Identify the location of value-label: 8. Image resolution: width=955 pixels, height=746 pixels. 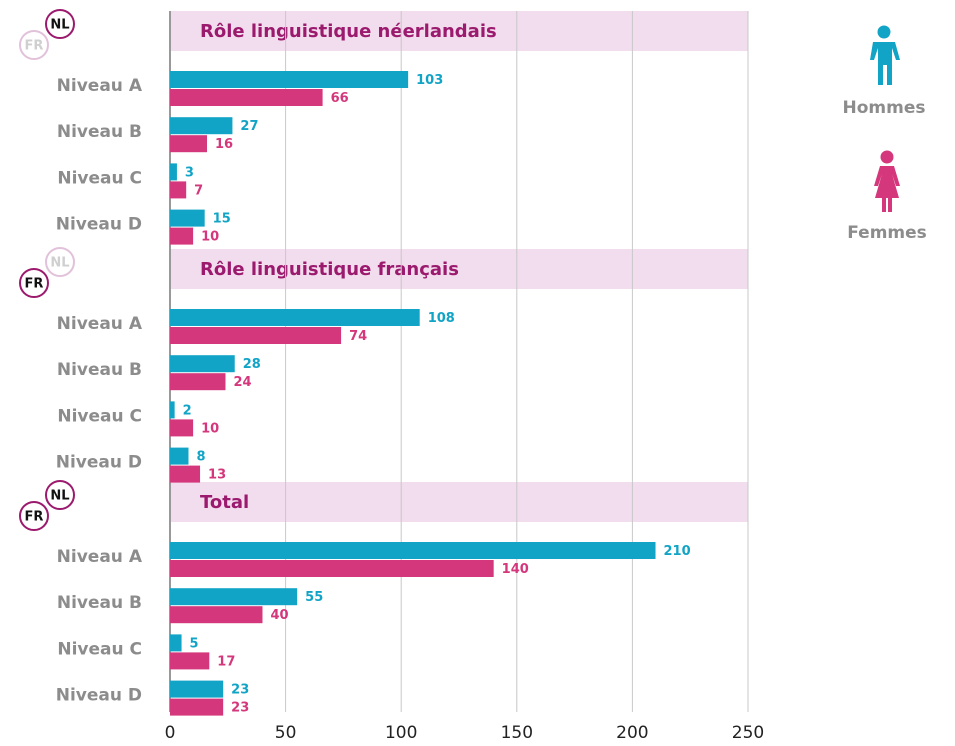
(200, 457).